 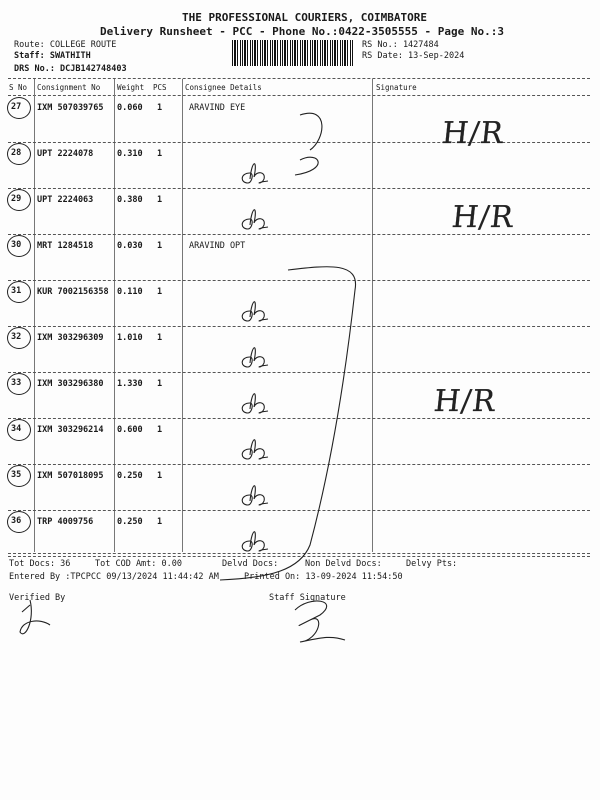 I want to click on table-row: 36 TRP 4009756 0.250 1, so click(x=300, y=534).